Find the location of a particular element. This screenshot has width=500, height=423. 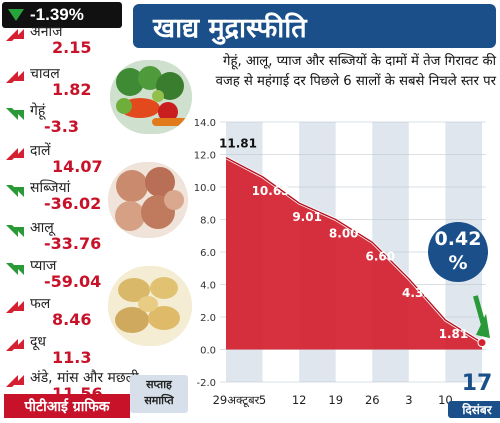

commodity-item: गेहूं -3.3 is located at coordinates (60, 120).